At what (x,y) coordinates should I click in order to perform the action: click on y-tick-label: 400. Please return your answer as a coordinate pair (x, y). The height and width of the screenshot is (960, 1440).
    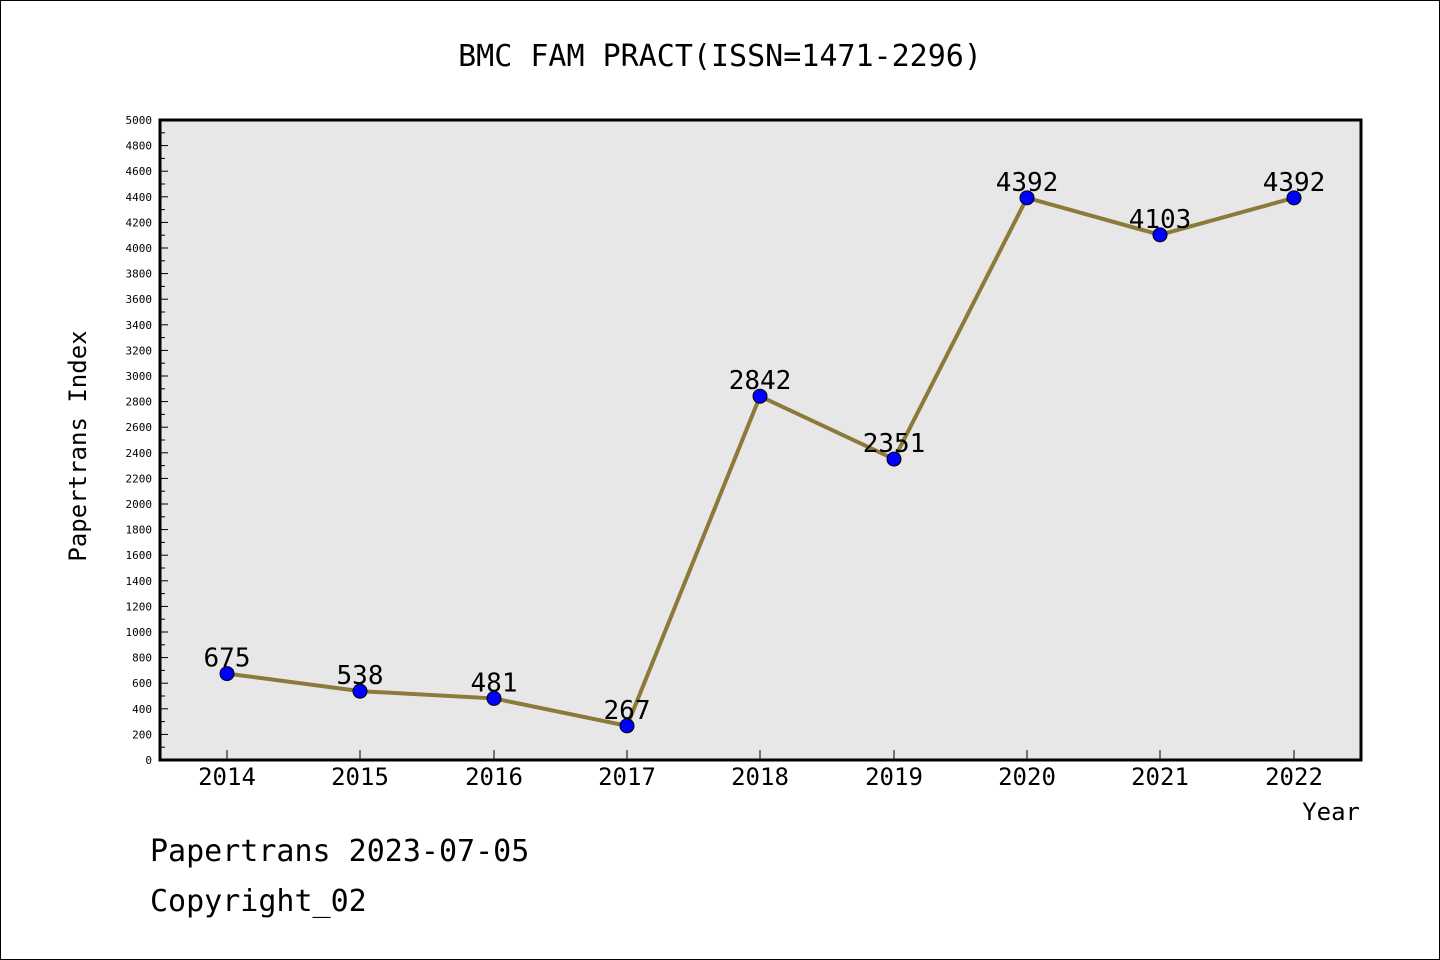
    Looking at the image, I should click on (142, 709).